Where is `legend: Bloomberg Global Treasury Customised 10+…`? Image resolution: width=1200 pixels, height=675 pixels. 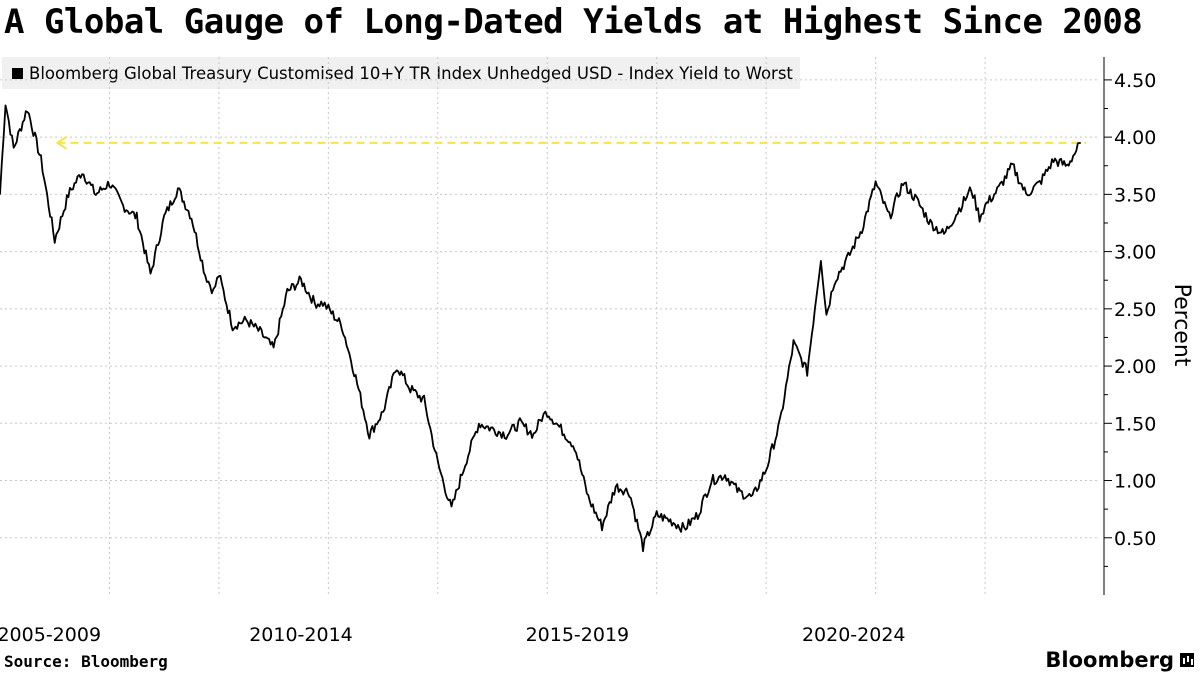 legend: Bloomberg Global Treasury Customised 10+… is located at coordinates (401, 73).